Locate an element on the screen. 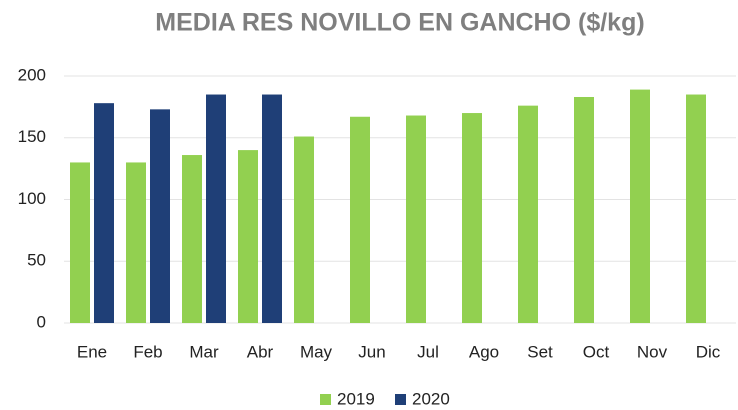  y-tick-label: 100 is located at coordinates (32, 198).